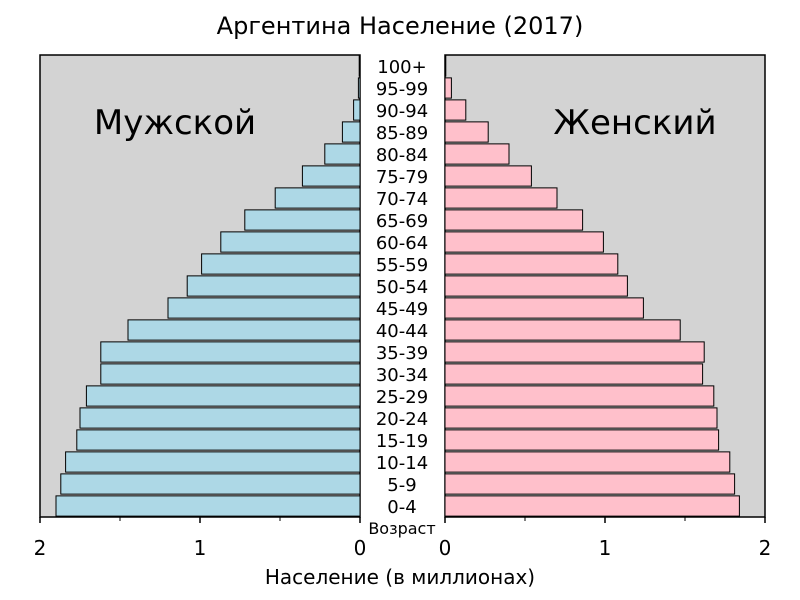  What do you see at coordinates (402, 111) in the screenshot?
I see `age-label-90-94: 90-94` at bounding box center [402, 111].